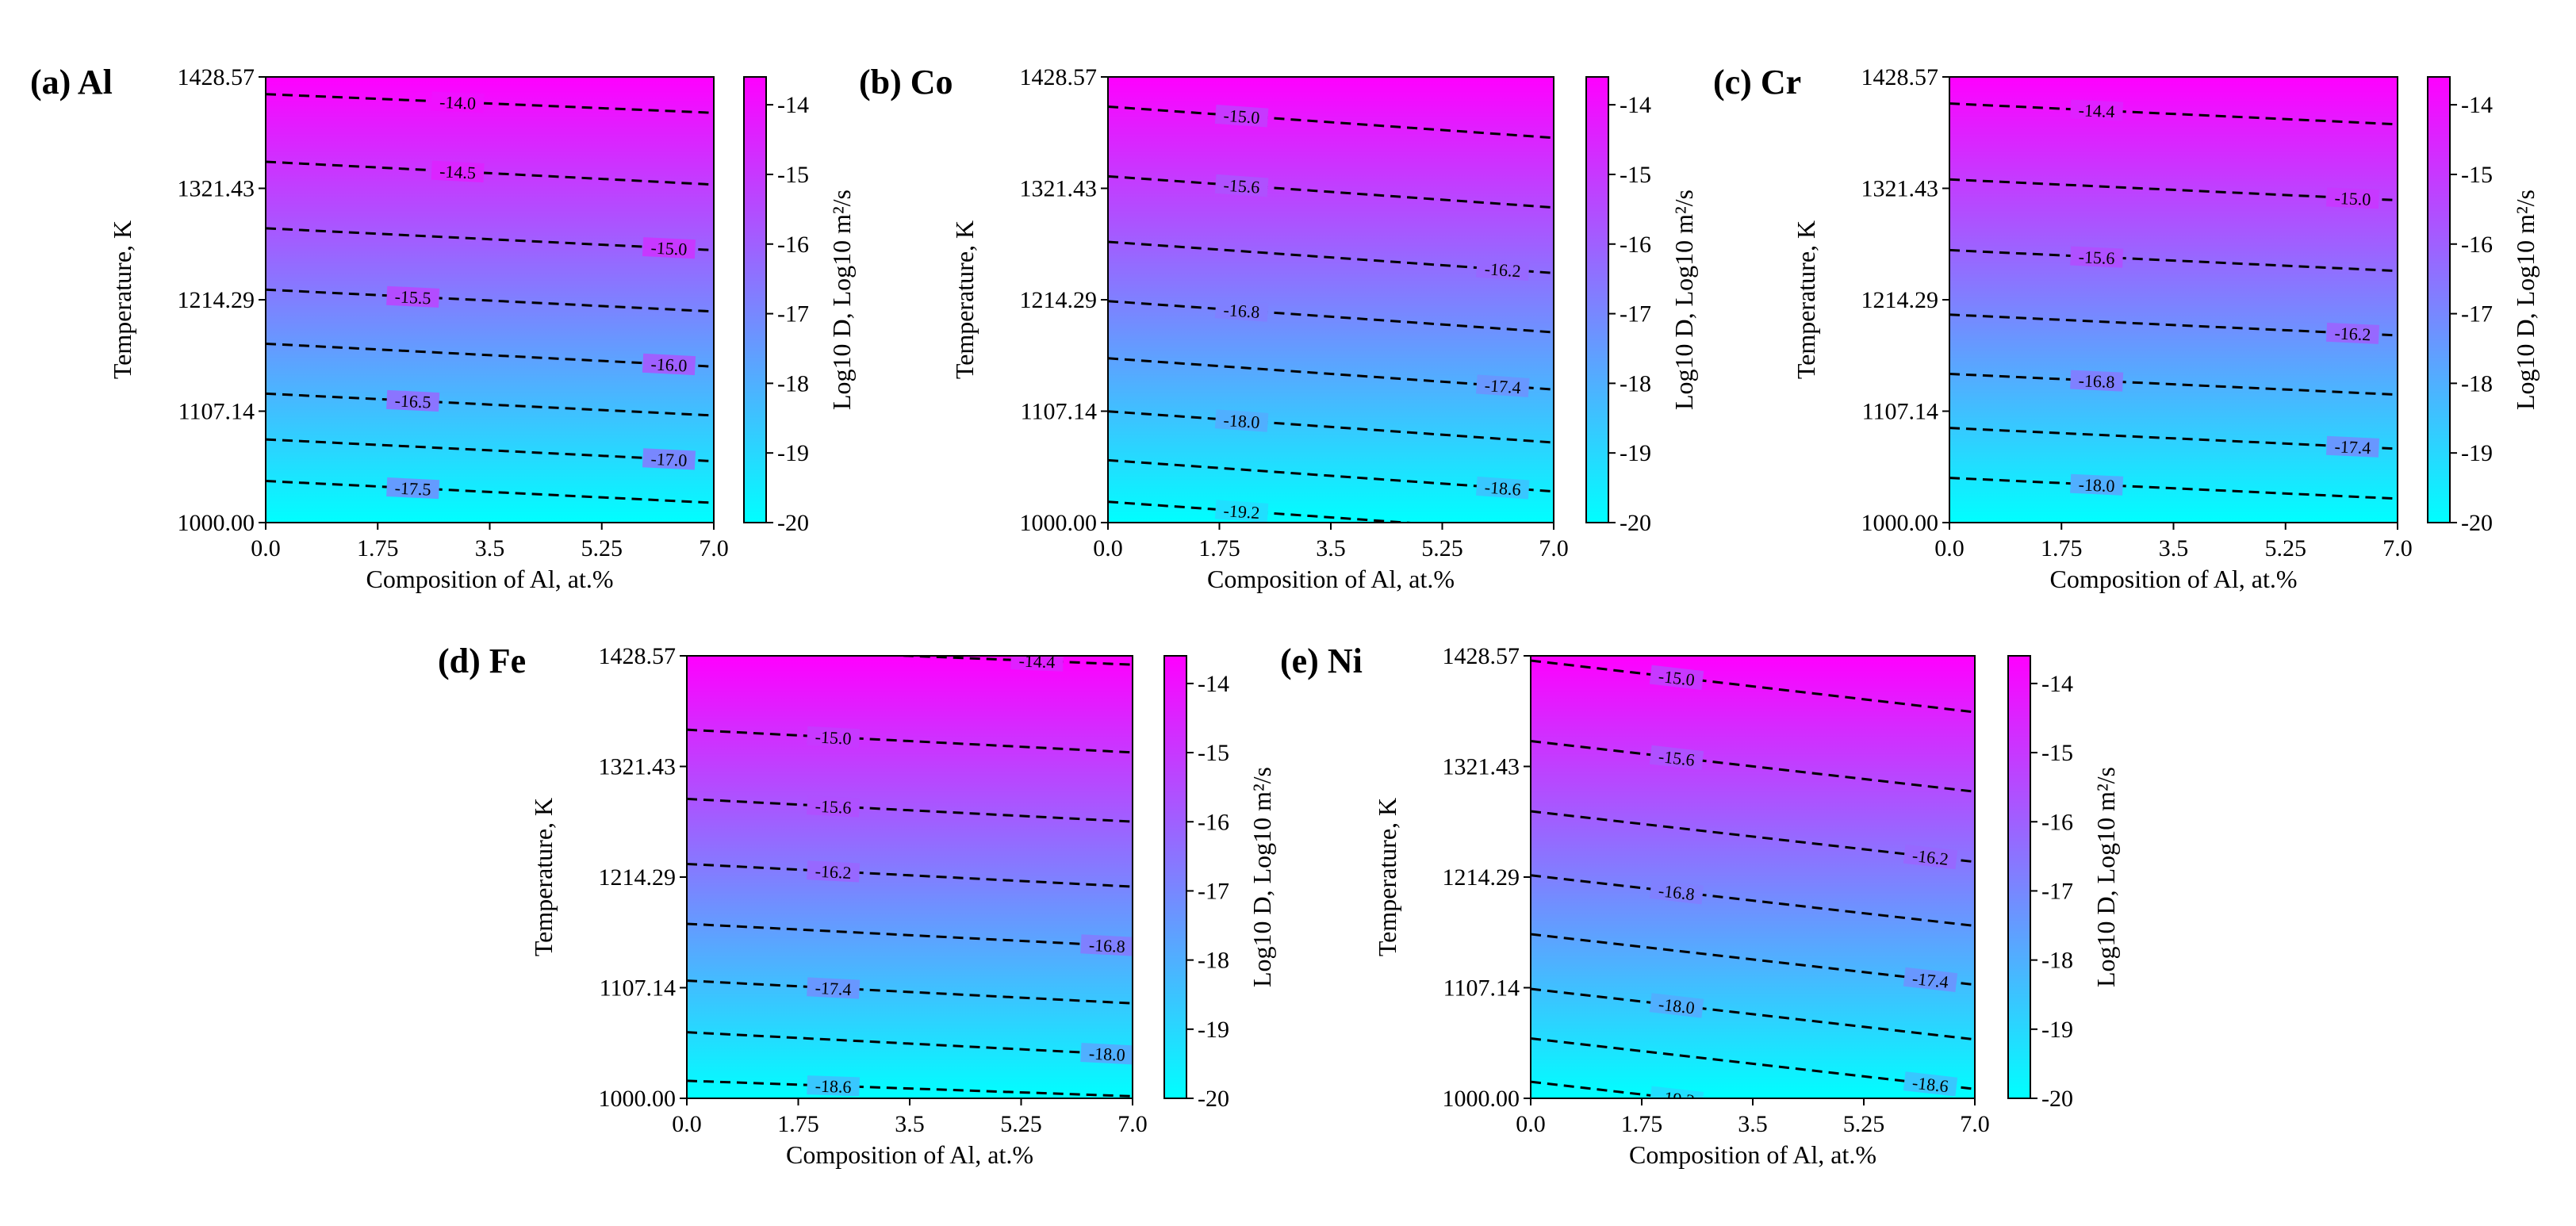  Describe the element at coordinates (1677, 1099) in the screenshot. I see `contour-label: -19.2` at that location.